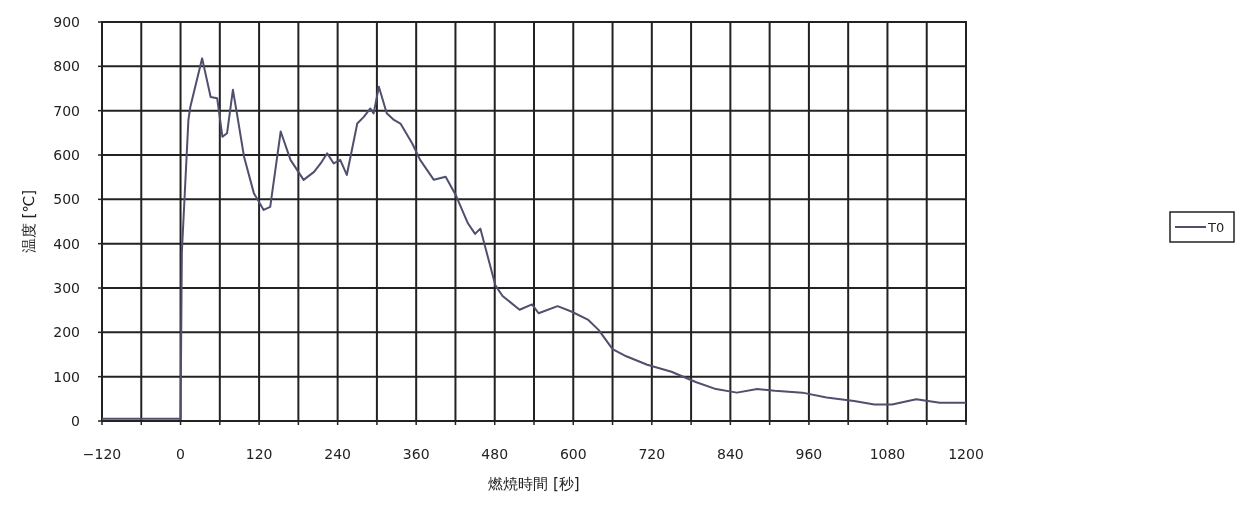 This screenshot has height=512, width=1246. I want to click on y-tick-label: 600, so click(66, 155).